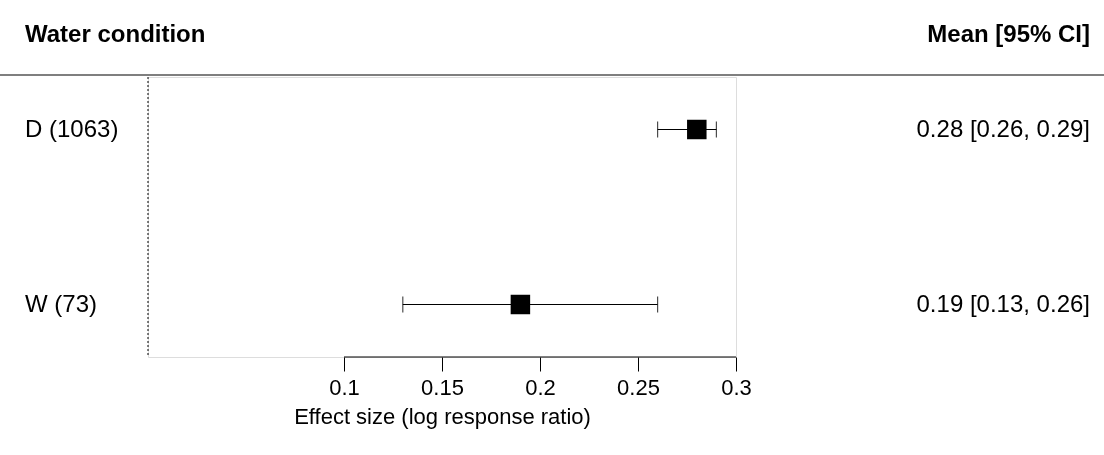 The width and height of the screenshot is (1104, 455). I want to click on x-tick-label: 0.2, so click(540, 387).